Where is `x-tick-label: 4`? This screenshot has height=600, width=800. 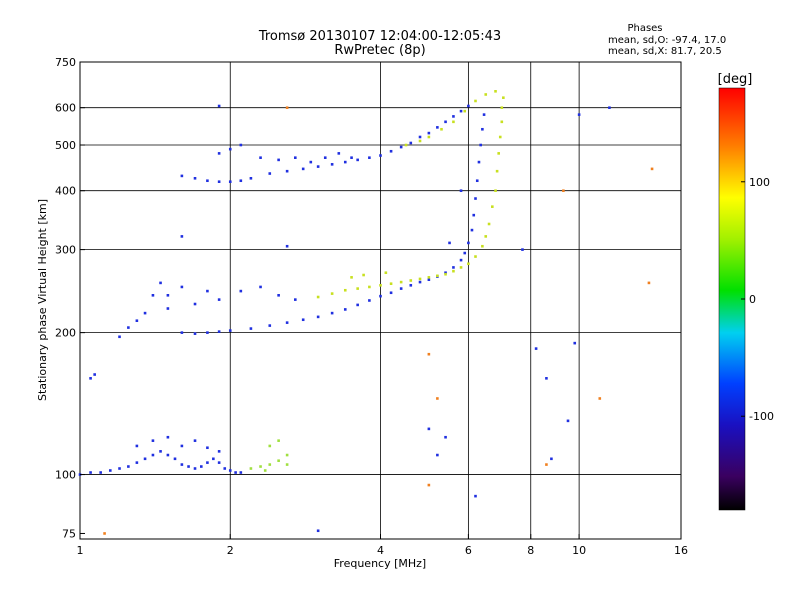
x-tick-label: 4 is located at coordinates (380, 550).